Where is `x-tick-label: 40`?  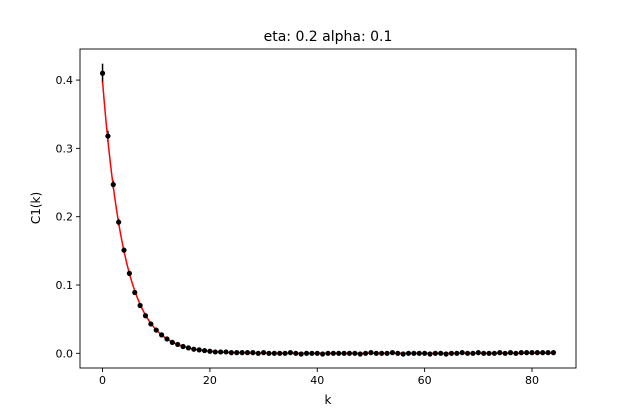
x-tick-label: 40 is located at coordinates (317, 380).